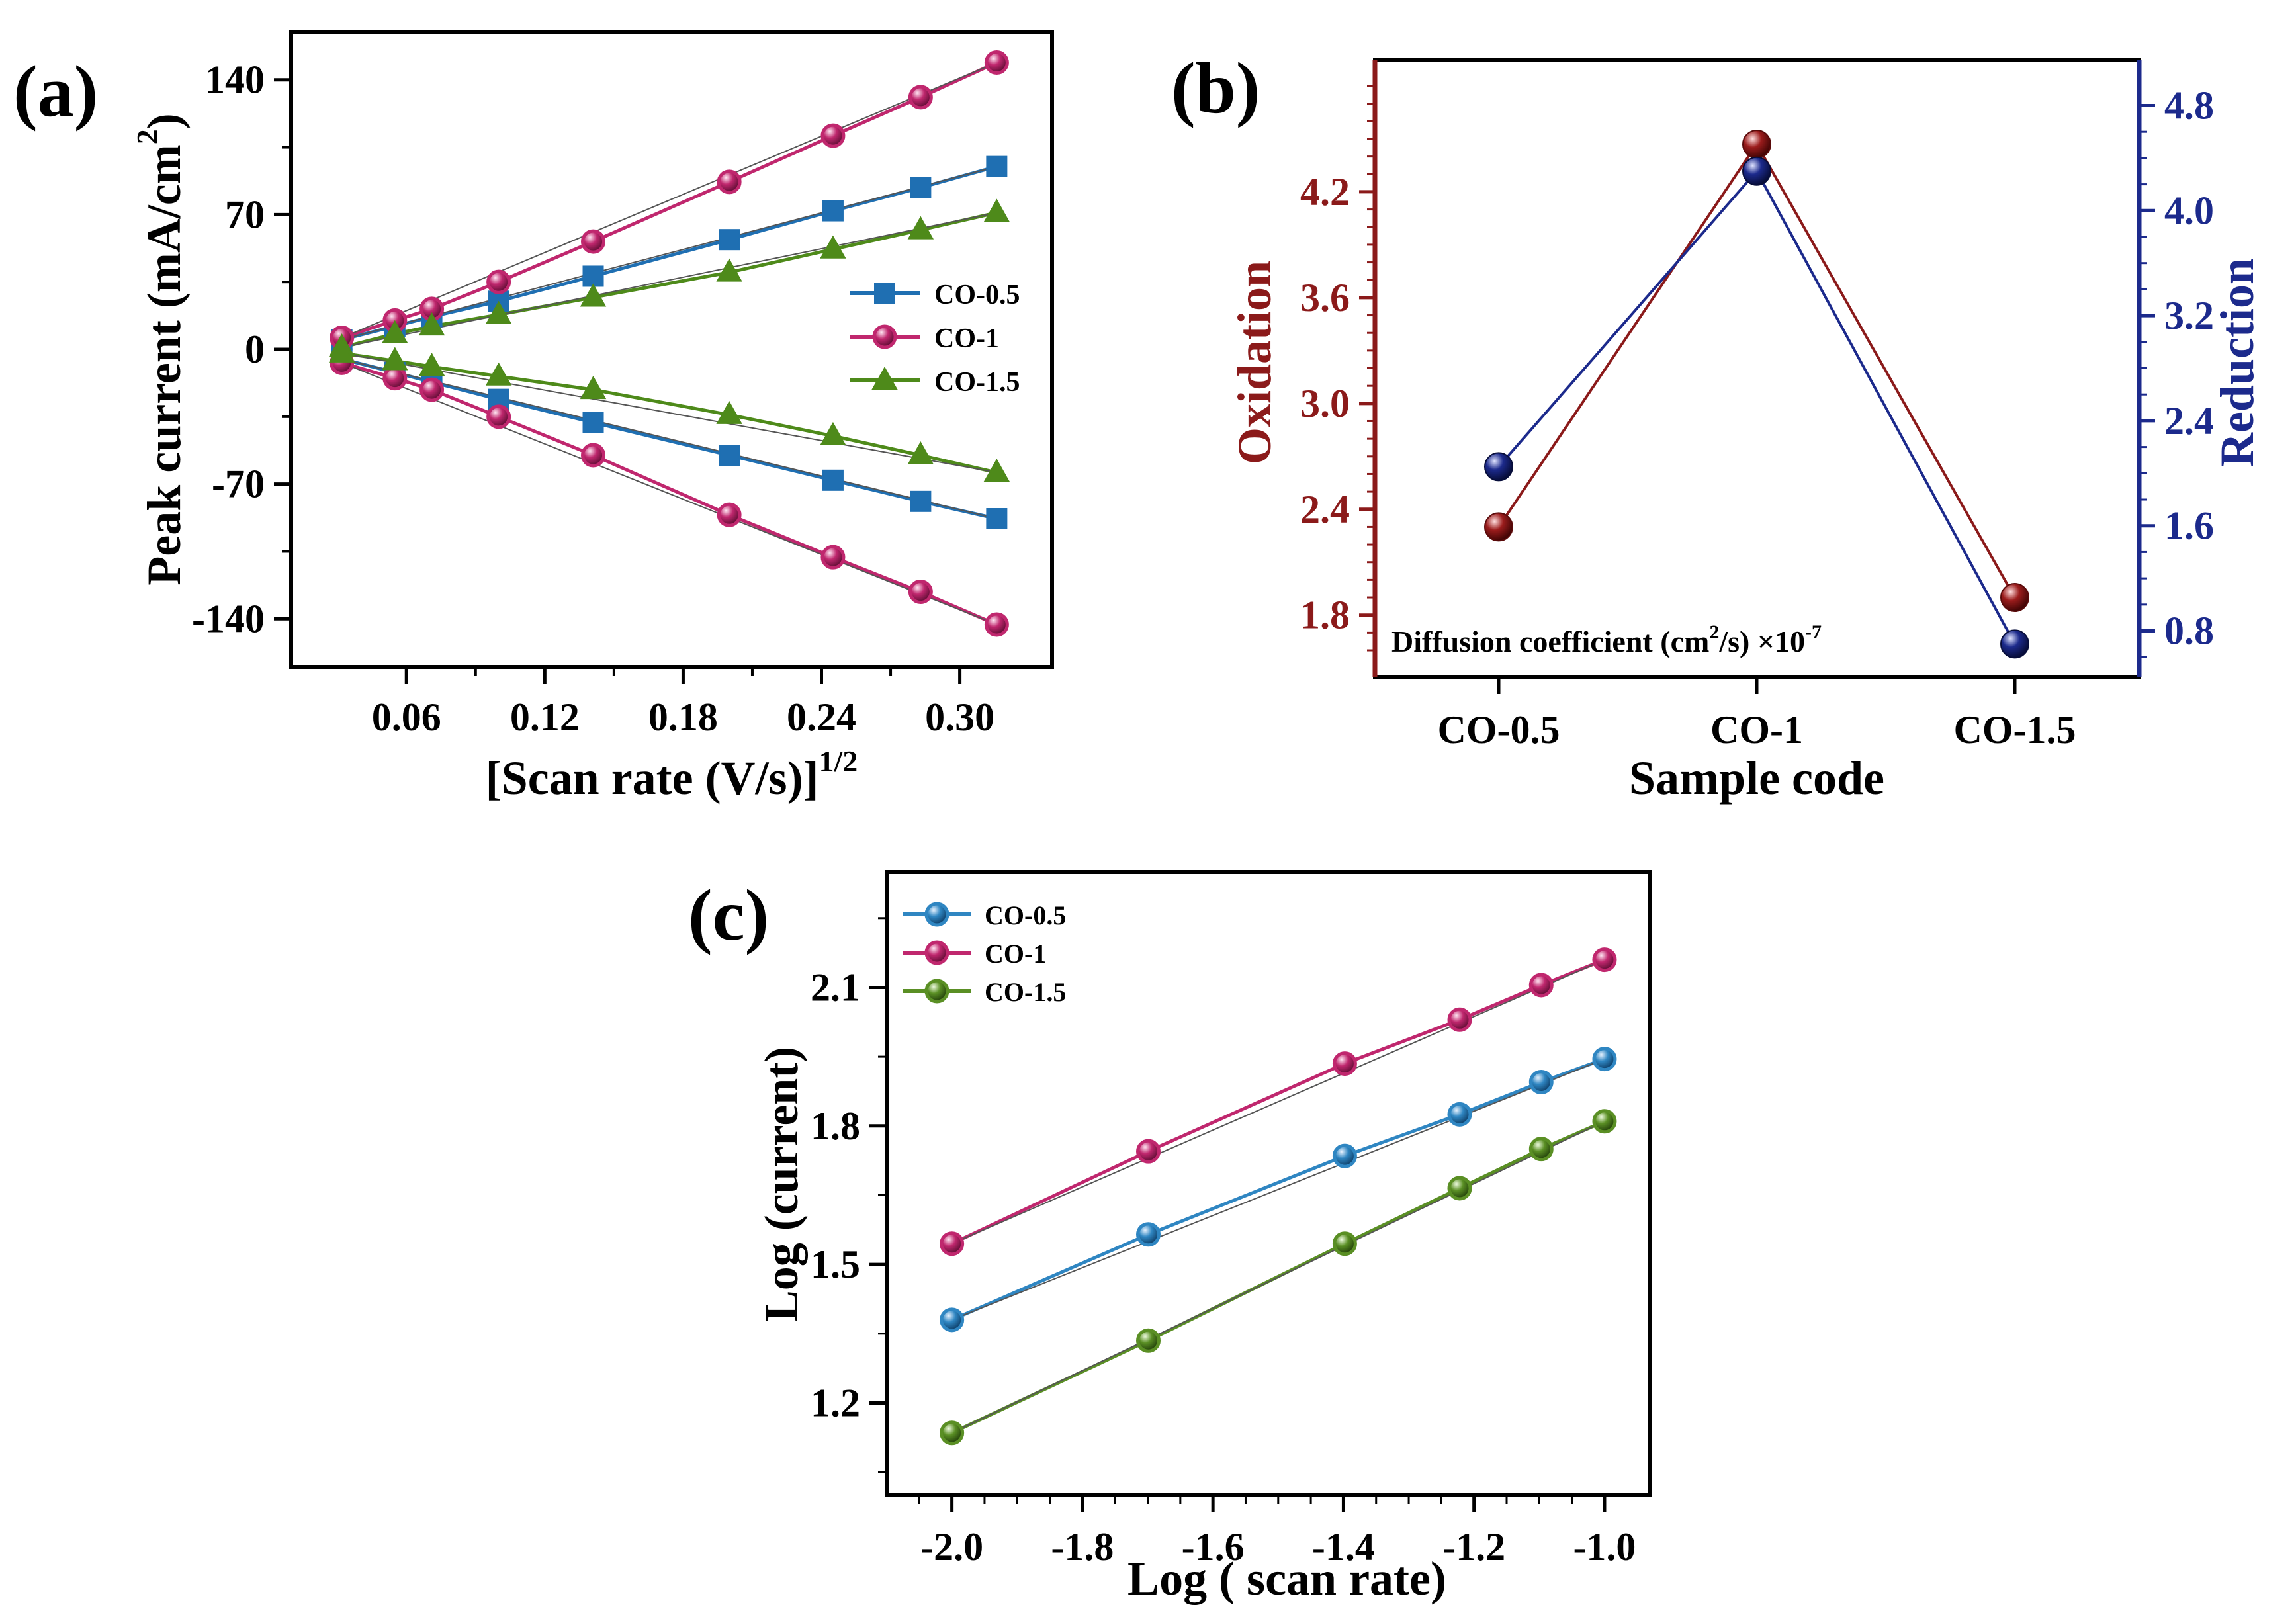 This screenshot has width=2296, height=1617. I want to click on y-right-tick-label-b: 0.8, so click(2189, 631).